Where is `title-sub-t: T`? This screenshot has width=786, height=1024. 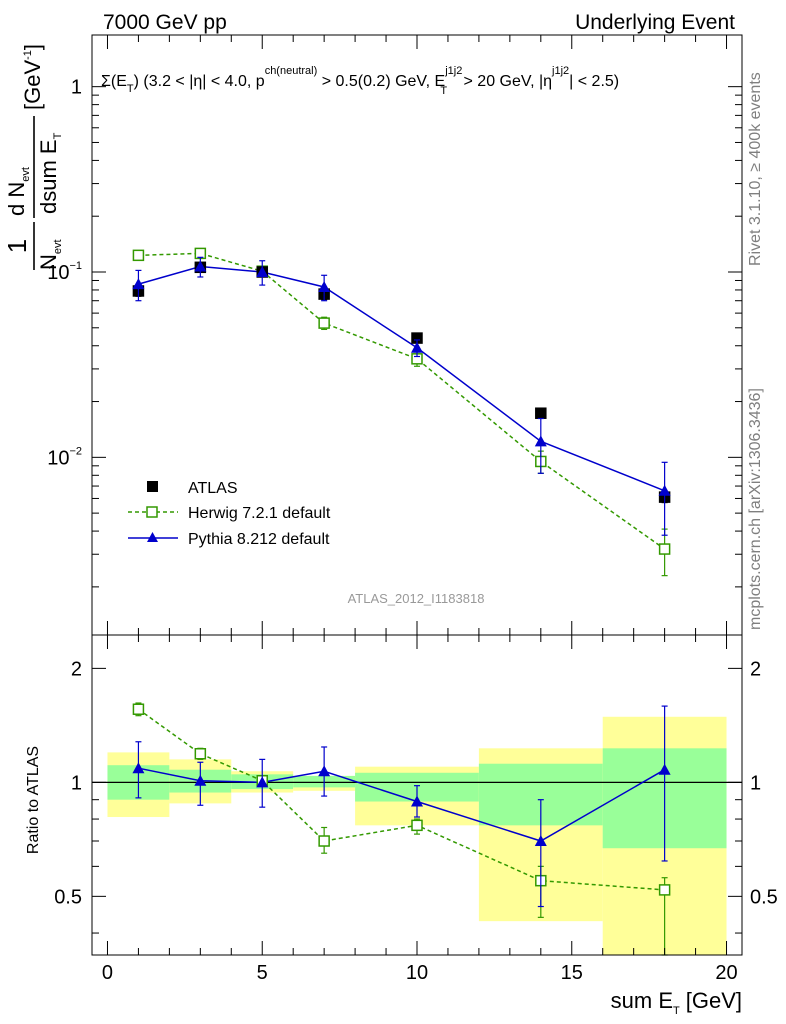
title-sub-t: T is located at coordinates (130, 89).